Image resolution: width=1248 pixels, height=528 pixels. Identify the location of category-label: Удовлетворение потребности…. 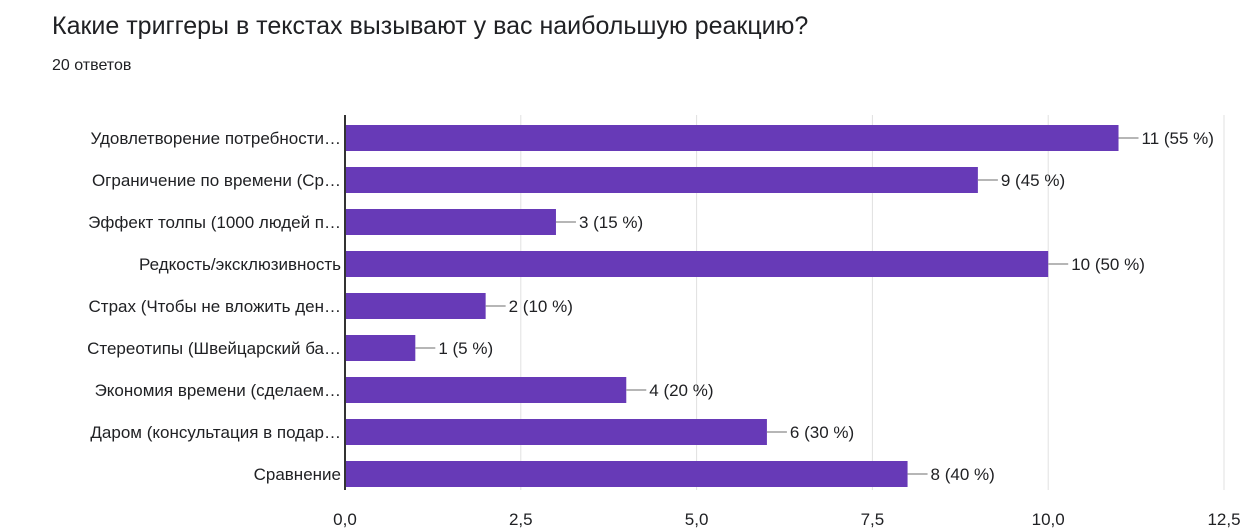
(215, 138).